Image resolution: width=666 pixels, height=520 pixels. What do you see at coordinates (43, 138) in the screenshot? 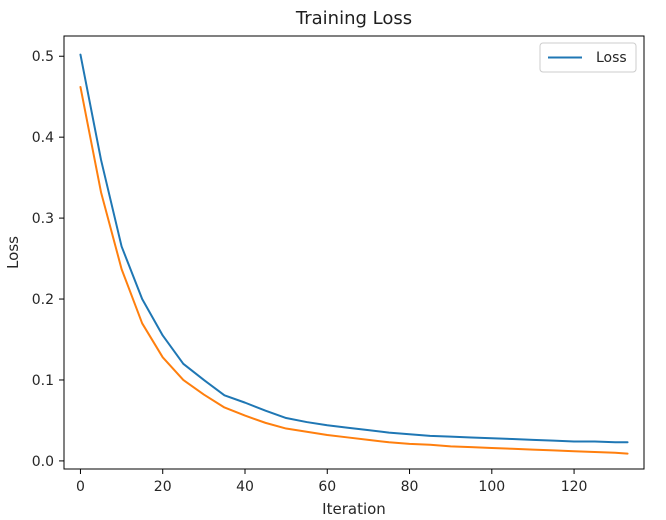
I see `y-tick-label: 0.4` at bounding box center [43, 138].